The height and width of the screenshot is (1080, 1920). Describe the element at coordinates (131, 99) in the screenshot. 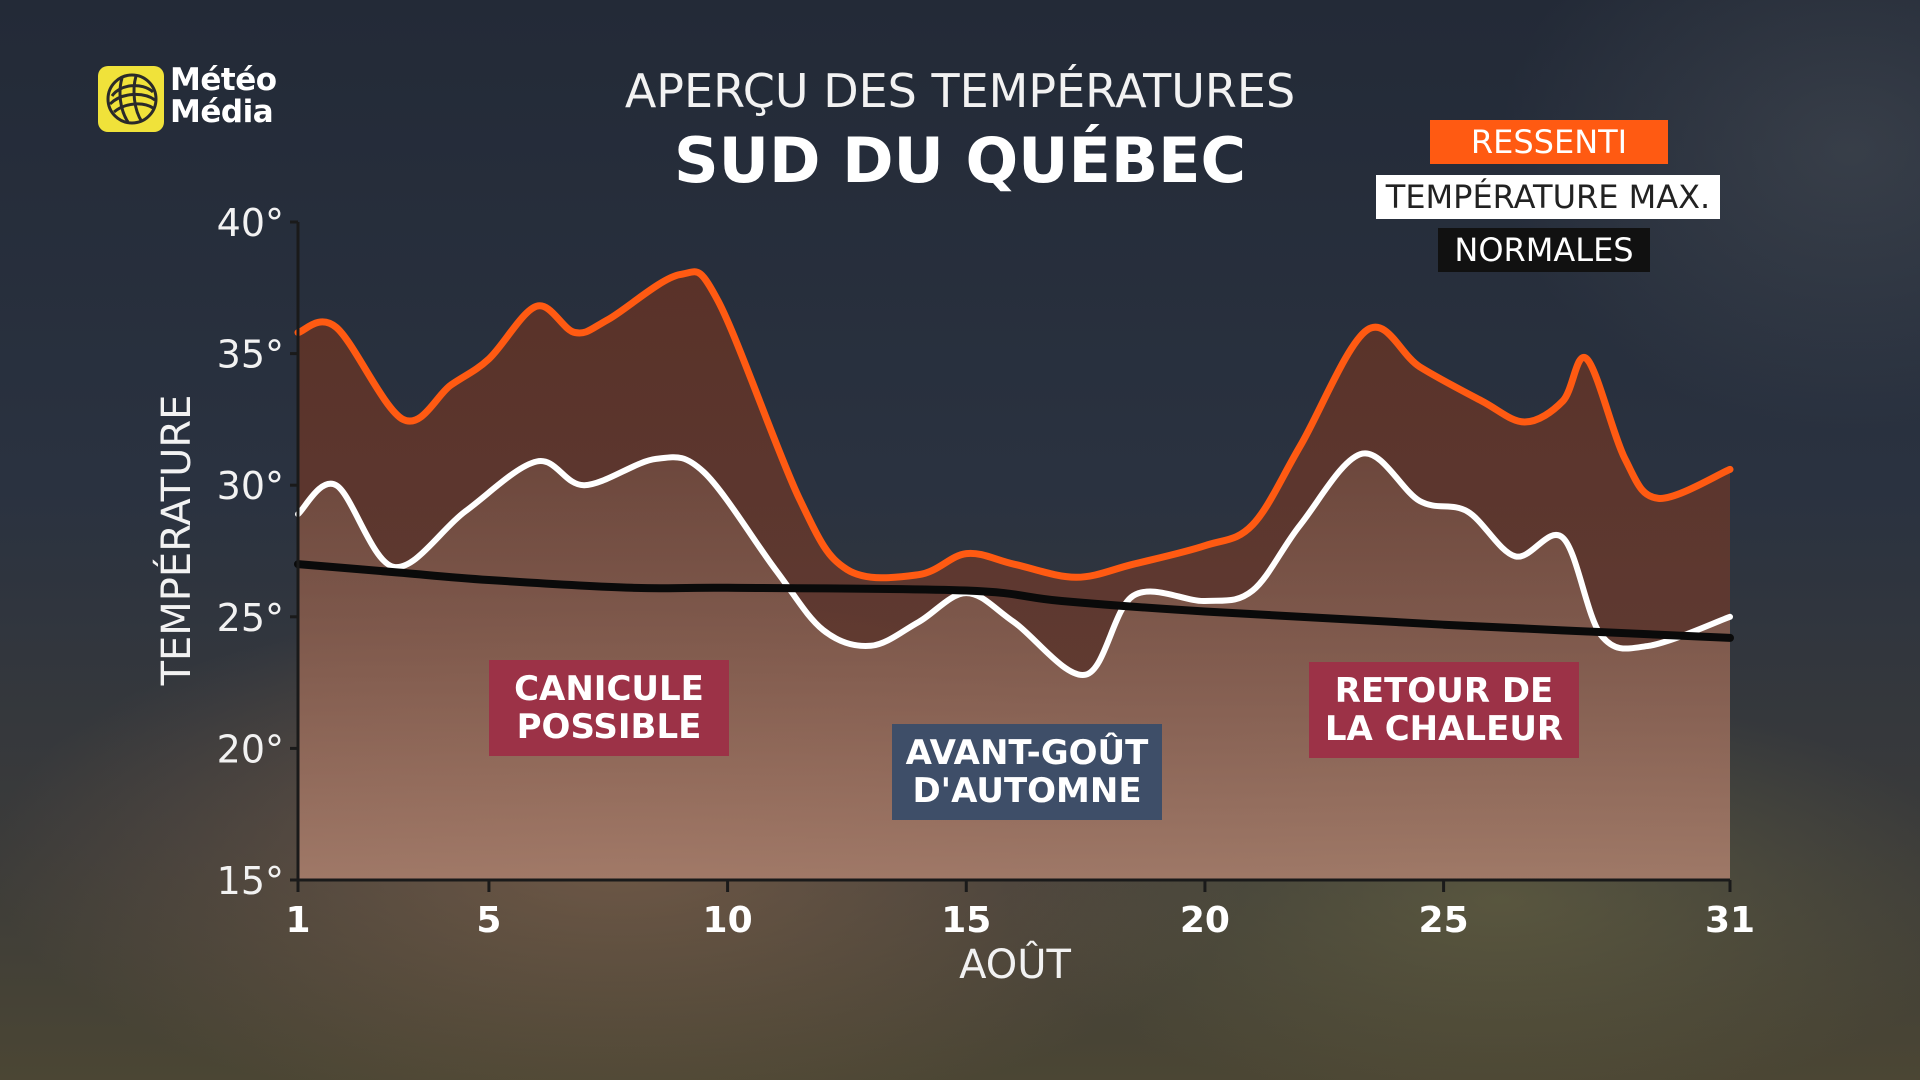

I see `meteomedia-logo-icon` at that location.